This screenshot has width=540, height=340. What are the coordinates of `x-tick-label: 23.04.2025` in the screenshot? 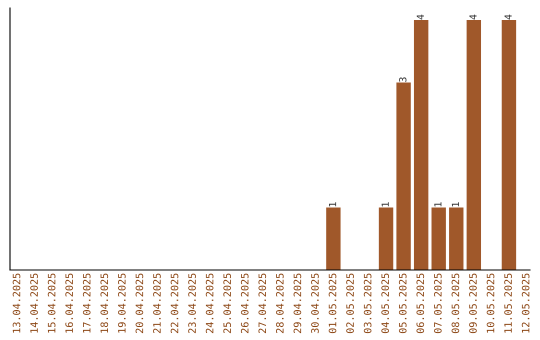 It's located at (192, 304).